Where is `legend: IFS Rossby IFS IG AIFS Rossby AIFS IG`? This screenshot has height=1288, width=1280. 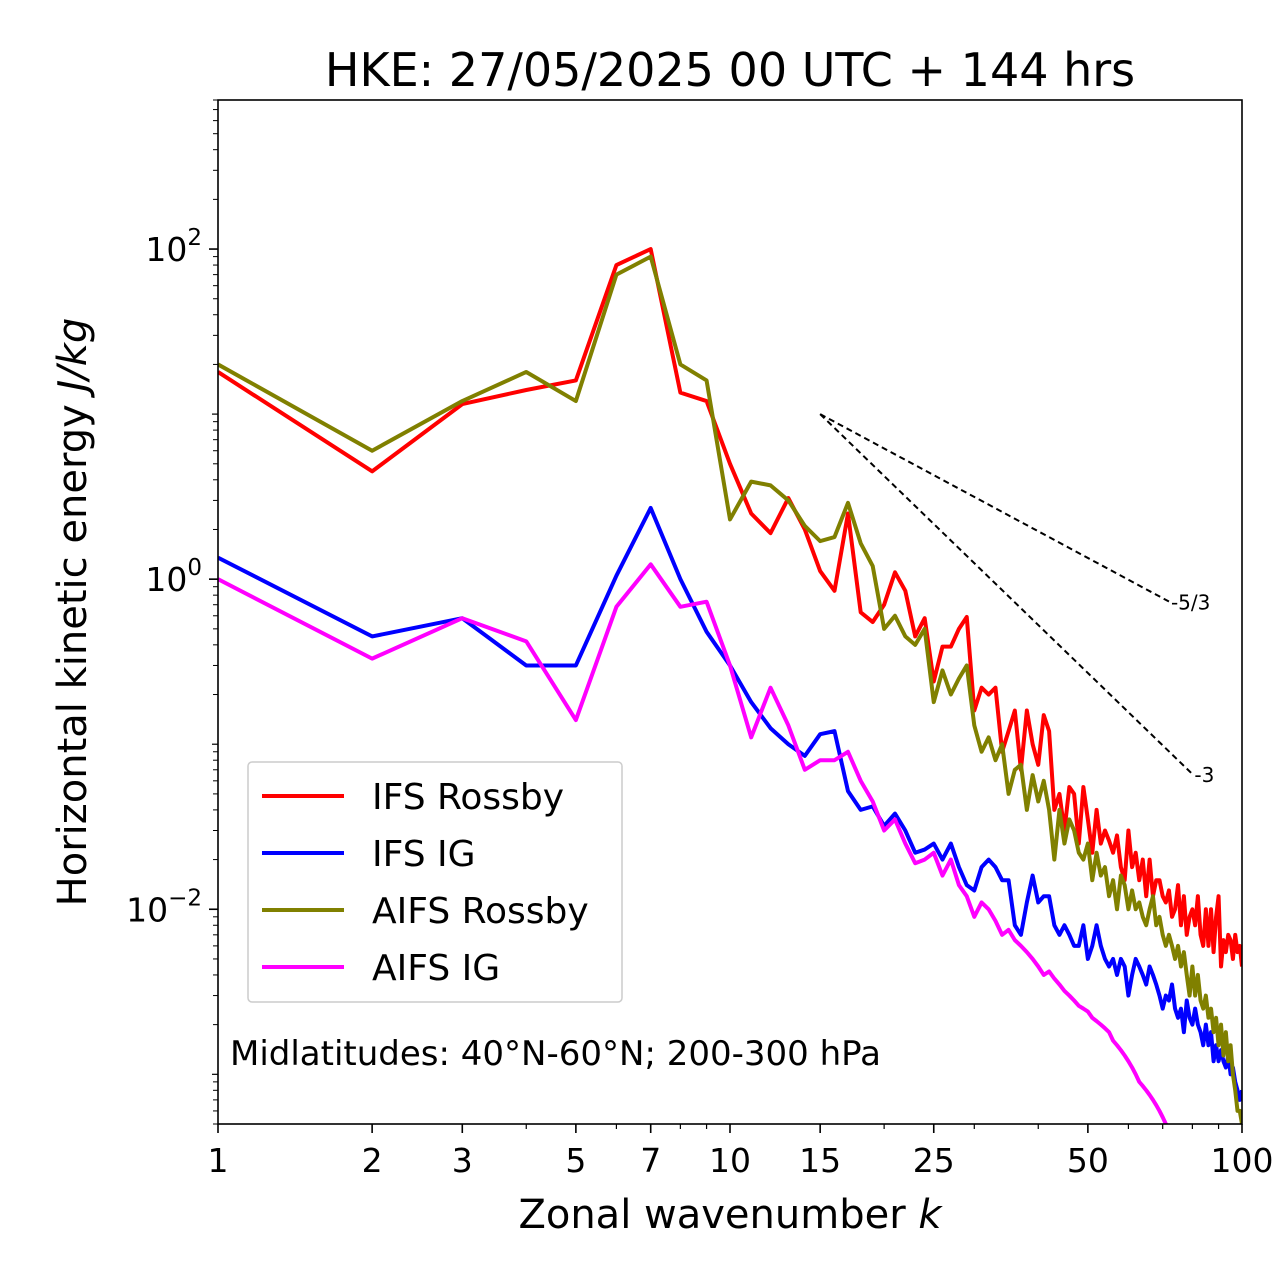
legend: IFS Rossby IFS IG AIFS Rossby AIFS IG is located at coordinates (435, 882).